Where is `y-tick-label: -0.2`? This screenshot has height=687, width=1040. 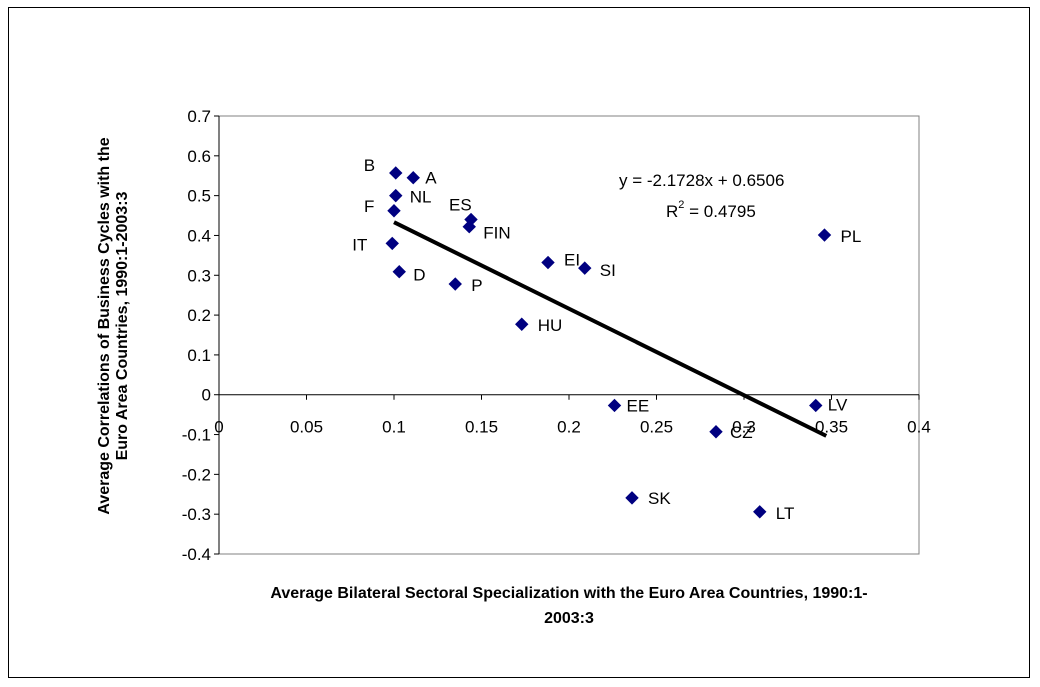 y-tick-label: -0.2 is located at coordinates (196, 474).